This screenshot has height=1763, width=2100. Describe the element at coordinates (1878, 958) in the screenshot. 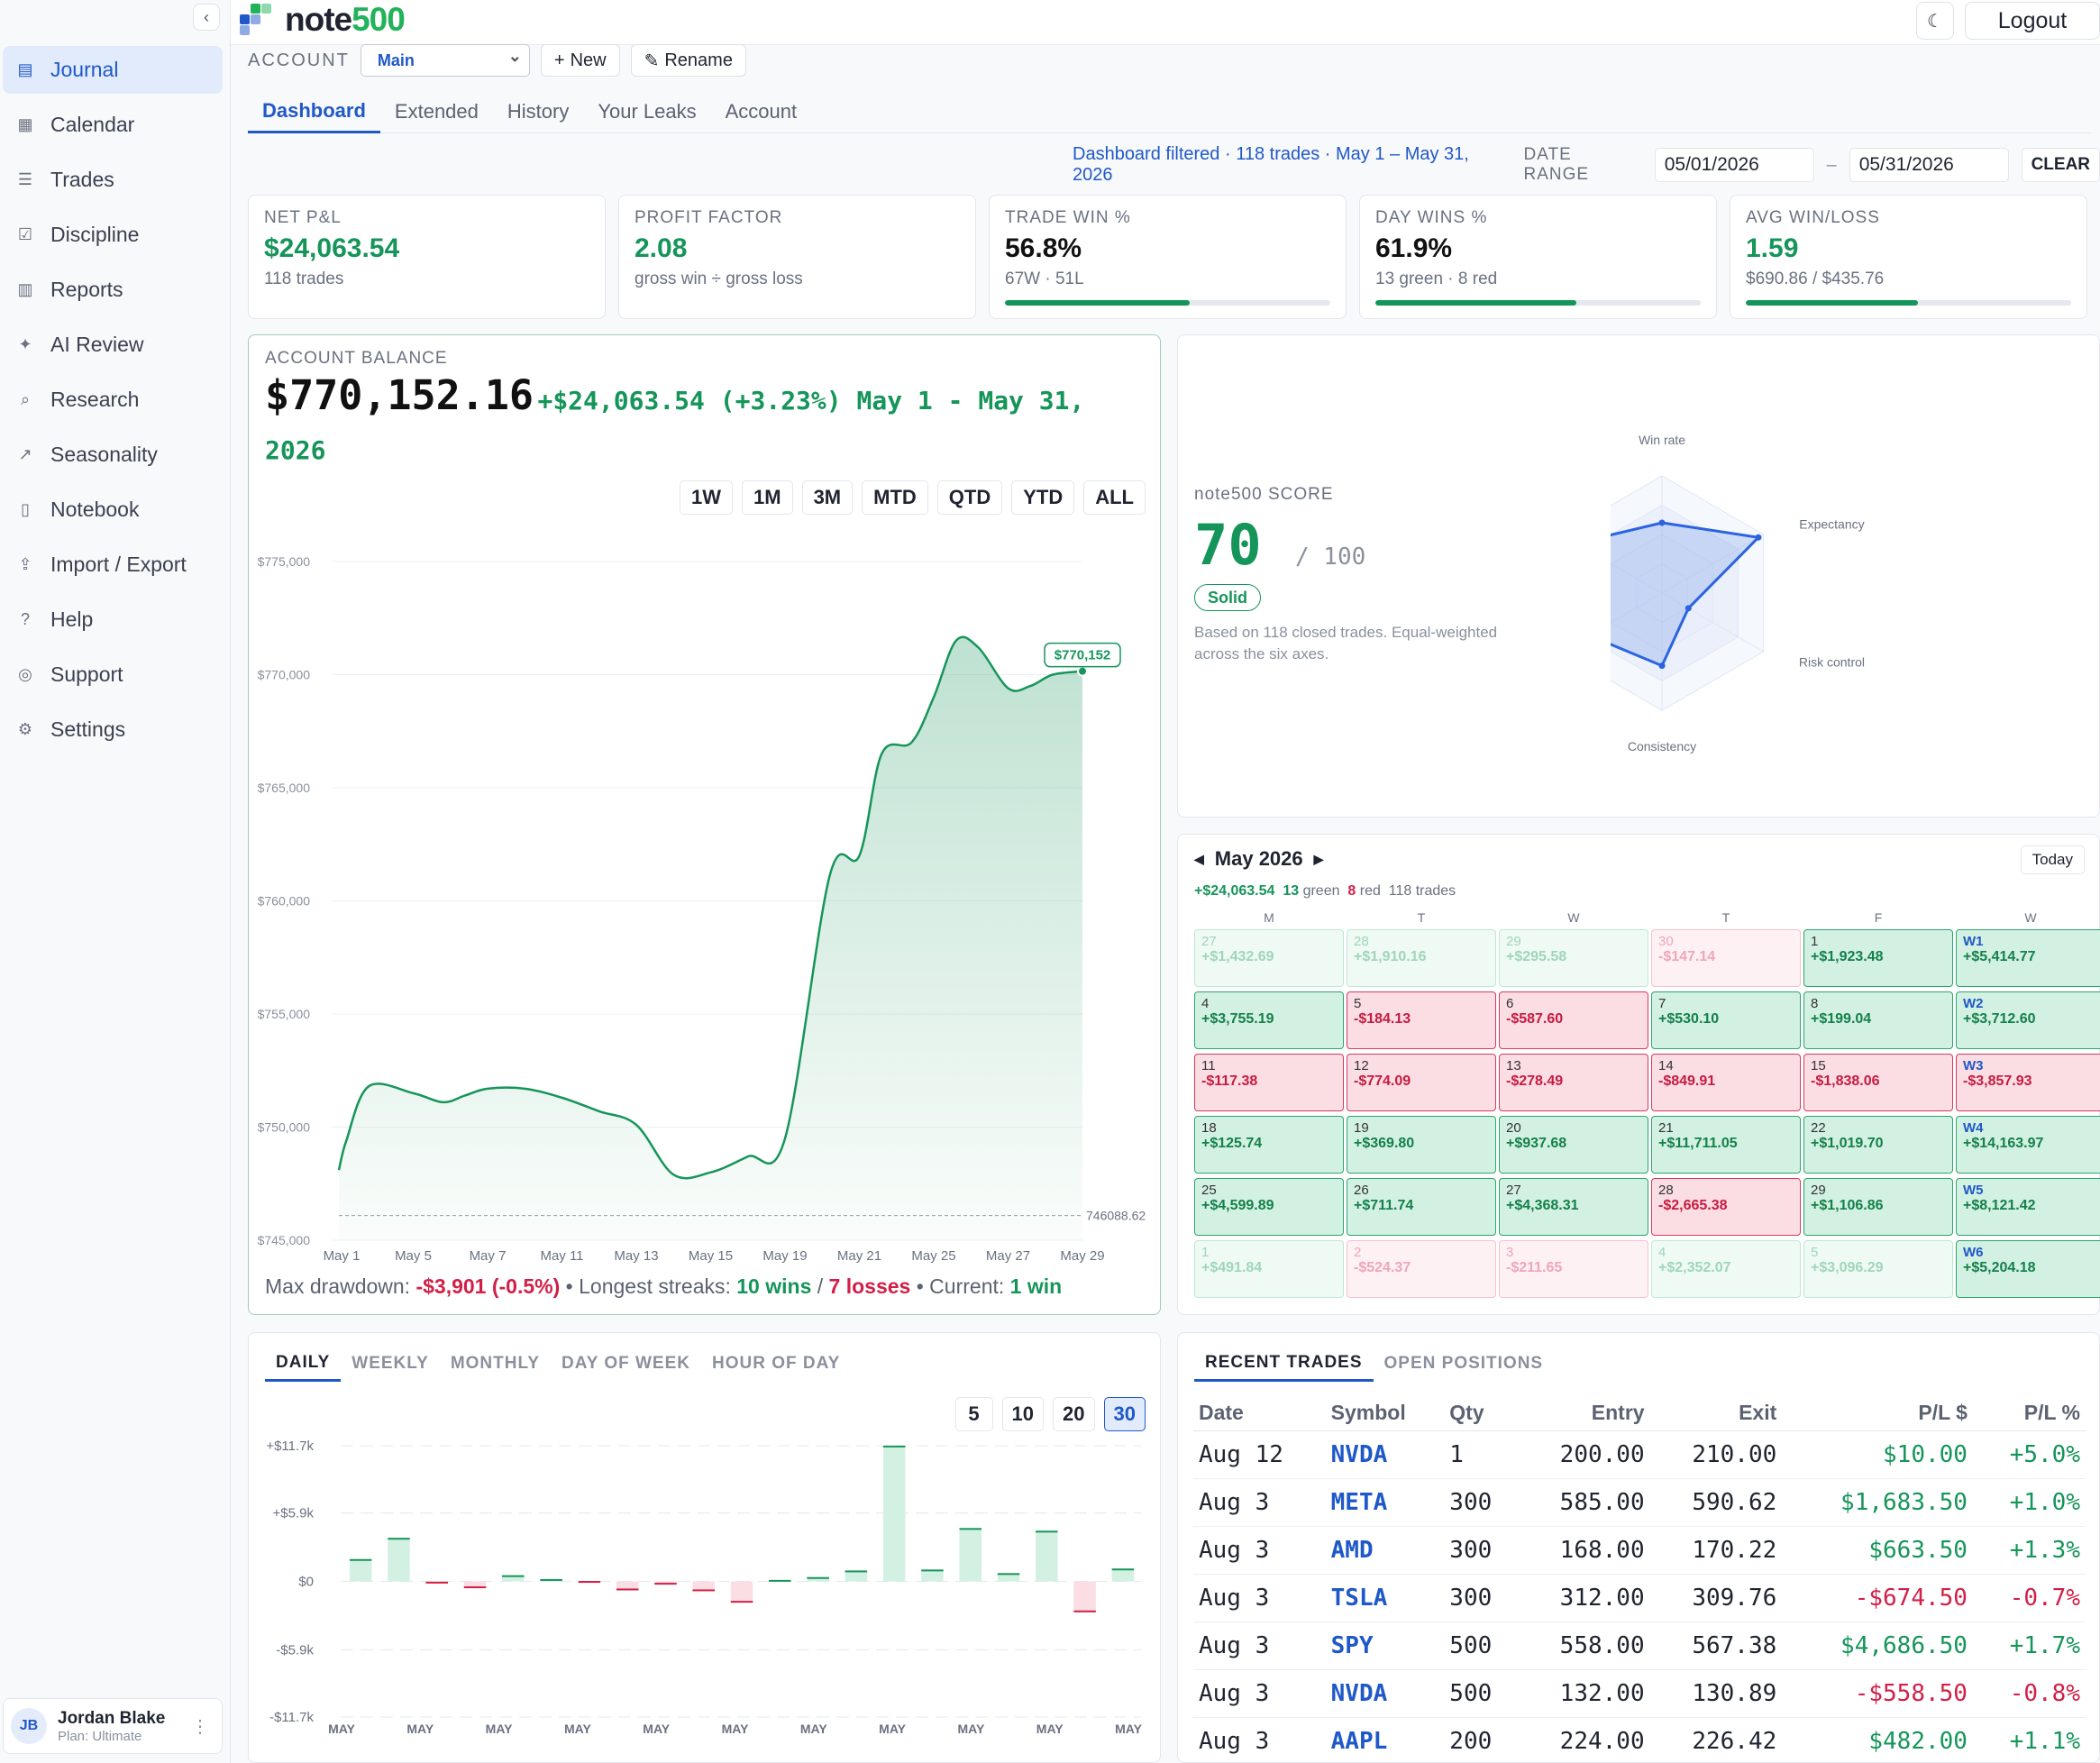

I see `calendar-day-cell: 1 +$1,923.48` at that location.